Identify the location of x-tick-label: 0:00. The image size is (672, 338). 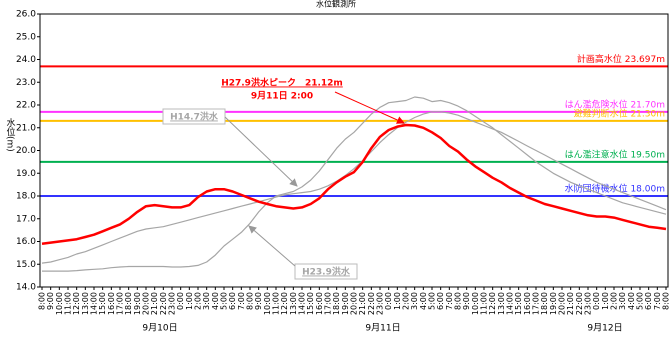
(596, 301).